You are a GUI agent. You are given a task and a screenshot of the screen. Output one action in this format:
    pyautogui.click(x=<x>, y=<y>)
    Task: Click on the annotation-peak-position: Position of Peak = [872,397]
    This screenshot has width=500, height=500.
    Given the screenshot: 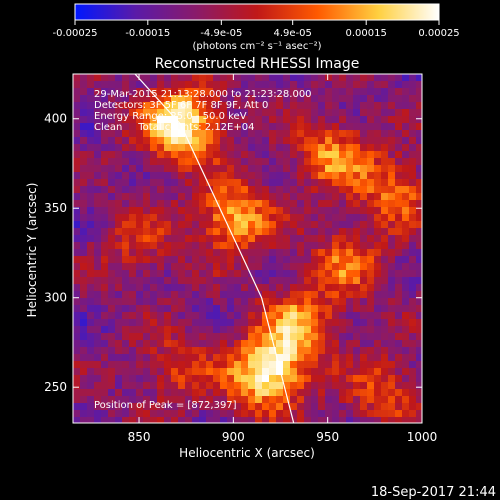 What is the action you would take?
    pyautogui.click(x=165, y=405)
    